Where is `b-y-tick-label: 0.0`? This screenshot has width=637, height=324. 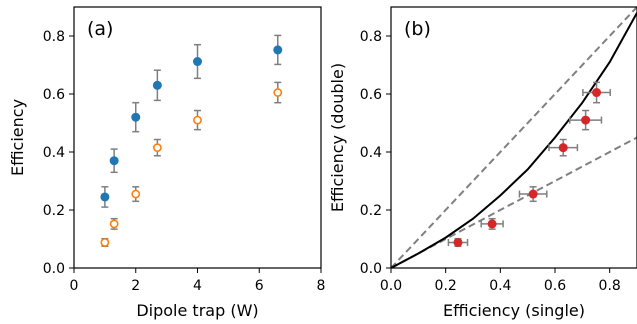 b-y-tick-label: 0.0 is located at coordinates (371, 269).